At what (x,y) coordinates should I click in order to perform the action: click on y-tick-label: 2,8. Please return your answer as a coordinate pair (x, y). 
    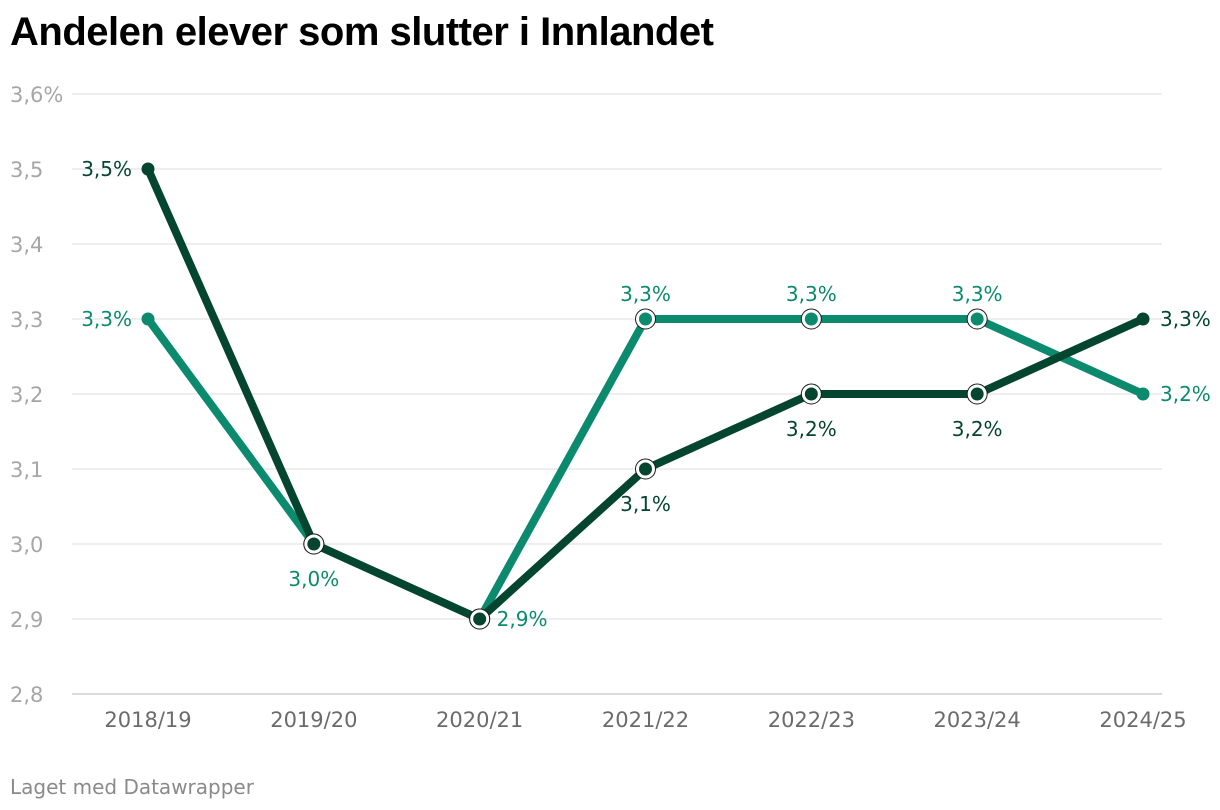
    Looking at the image, I should click on (26, 695).